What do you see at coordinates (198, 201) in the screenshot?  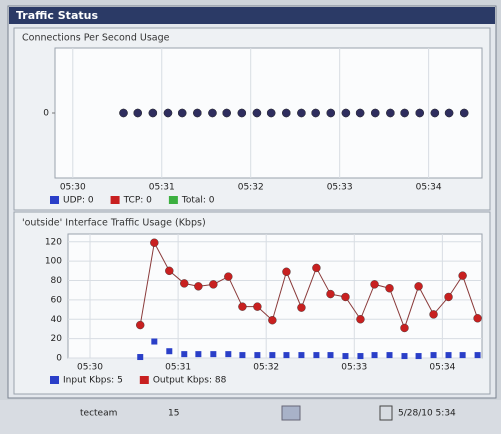 I see `legend-label: Total: 0` at bounding box center [198, 201].